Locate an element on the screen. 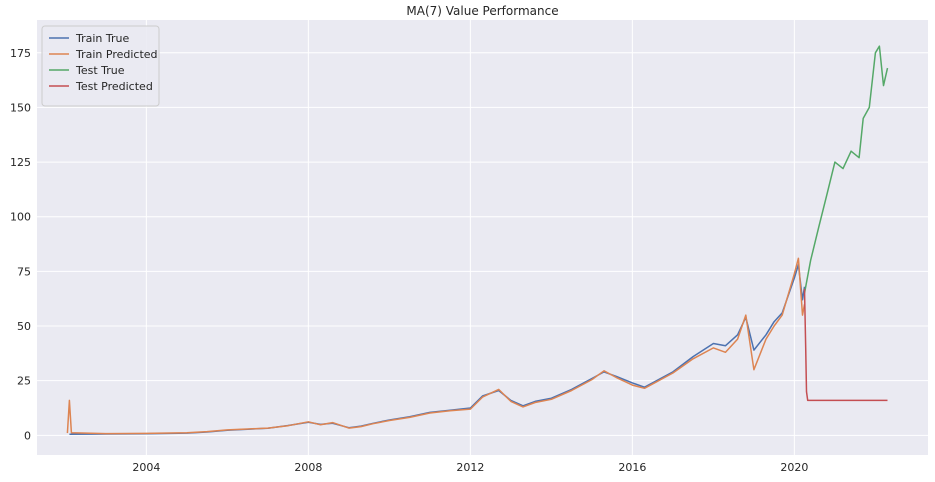 This screenshot has width=935, height=482. y-tick-label: 175 is located at coordinates (20, 53).